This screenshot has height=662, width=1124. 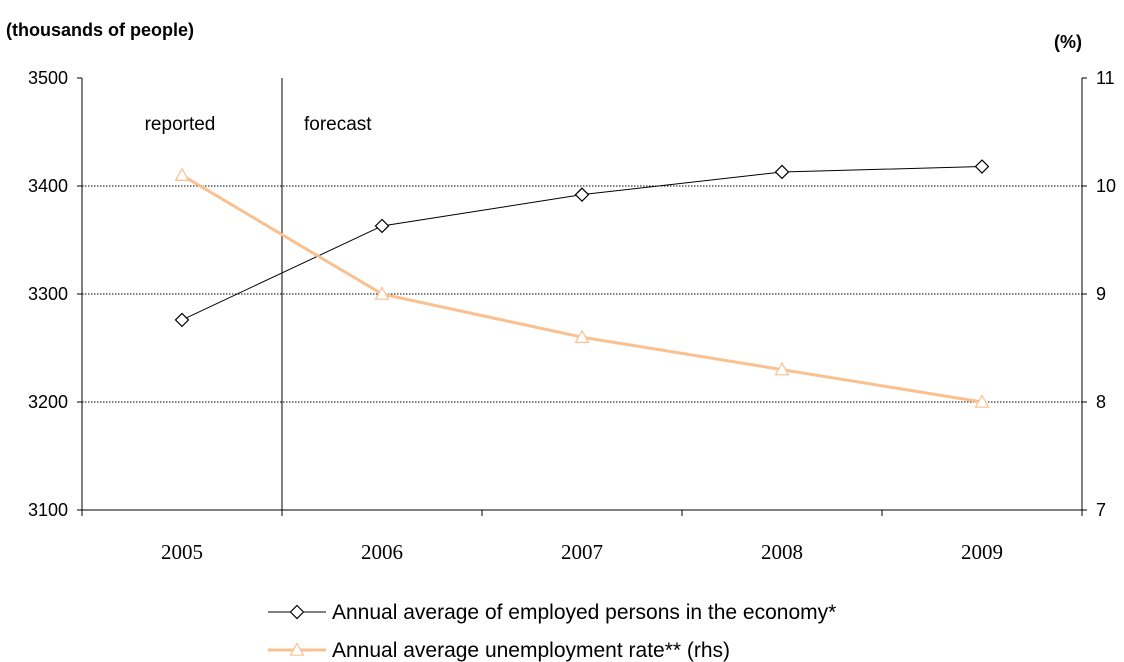 I want to click on left-tick-label: 3300, so click(x=48, y=294).